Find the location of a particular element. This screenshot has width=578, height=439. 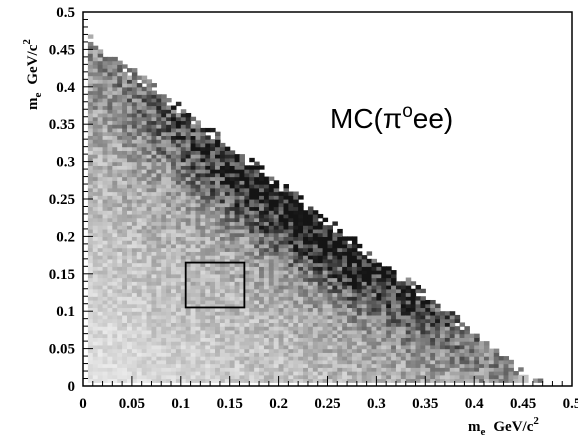

y-tick-label: 0 is located at coordinates (72, 387).